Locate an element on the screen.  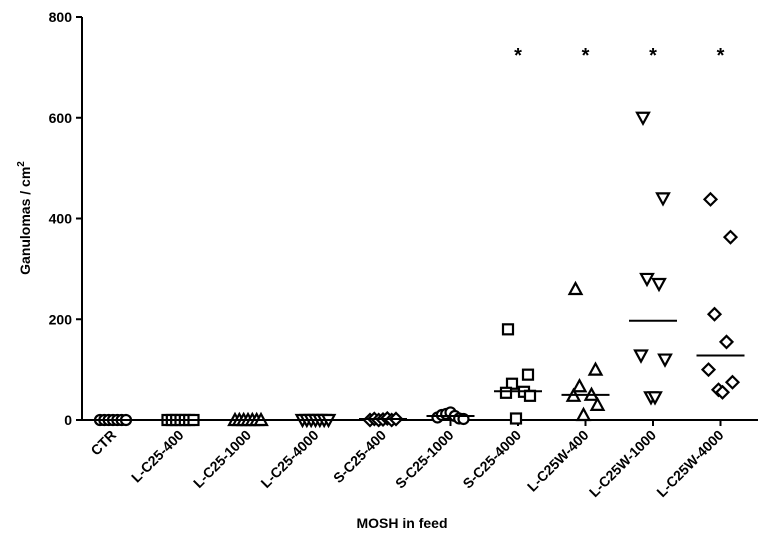
y-axis-title-superscript: 2 is located at coordinates (21, 164).